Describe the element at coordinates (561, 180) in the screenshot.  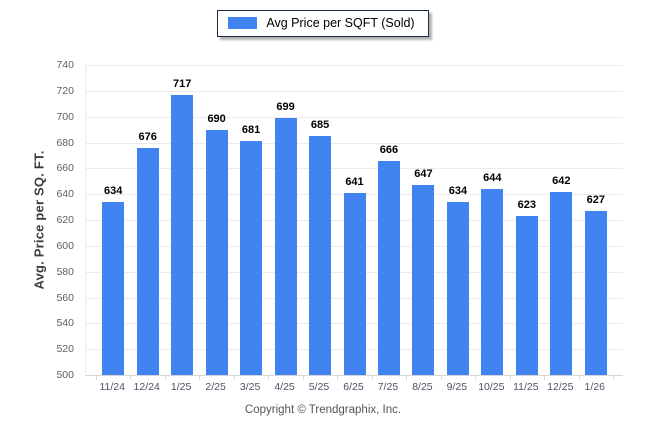
I see `bar-value-label: 642` at that location.